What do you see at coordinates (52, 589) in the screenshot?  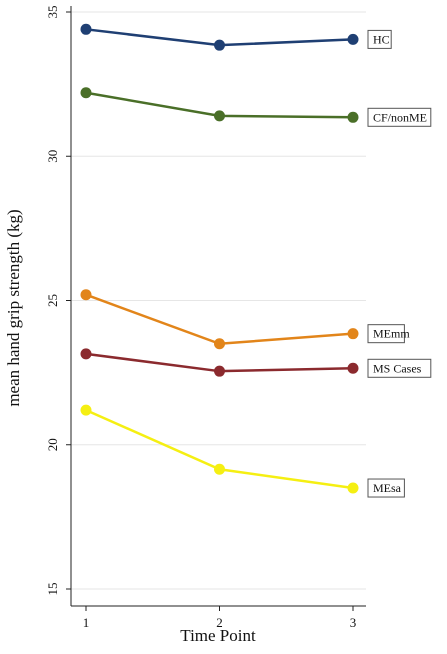 I see `y-tick-label: 15` at bounding box center [52, 589].